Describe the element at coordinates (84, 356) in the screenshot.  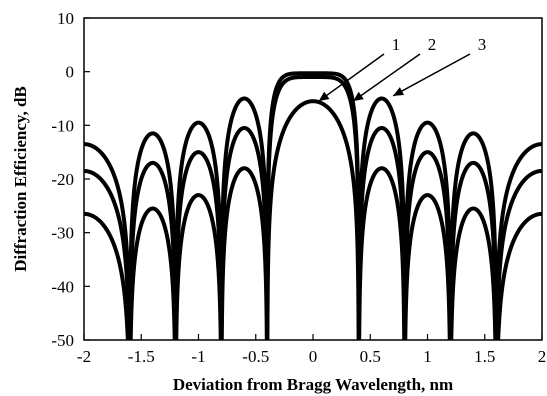
I see `x-tick-label: -2` at that location.